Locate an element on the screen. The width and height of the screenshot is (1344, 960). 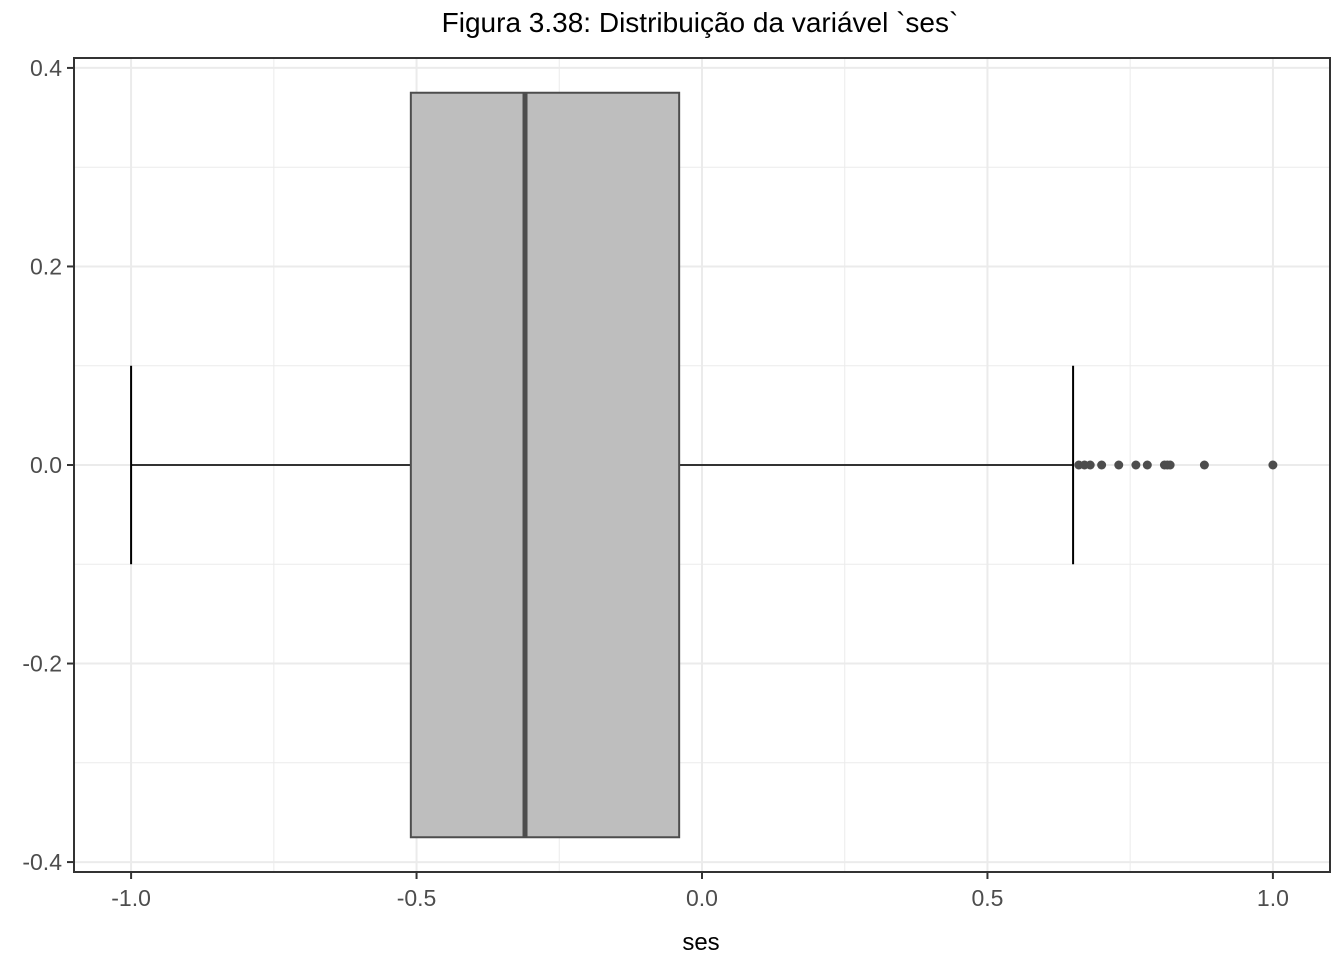
y-tick-label: -0.4 is located at coordinates (42, 862).